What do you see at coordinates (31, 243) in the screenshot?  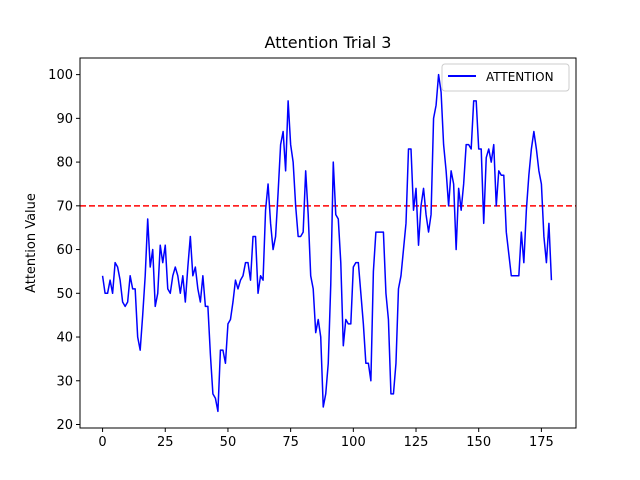 I see `y-axis-title: Attention Value` at bounding box center [31, 243].